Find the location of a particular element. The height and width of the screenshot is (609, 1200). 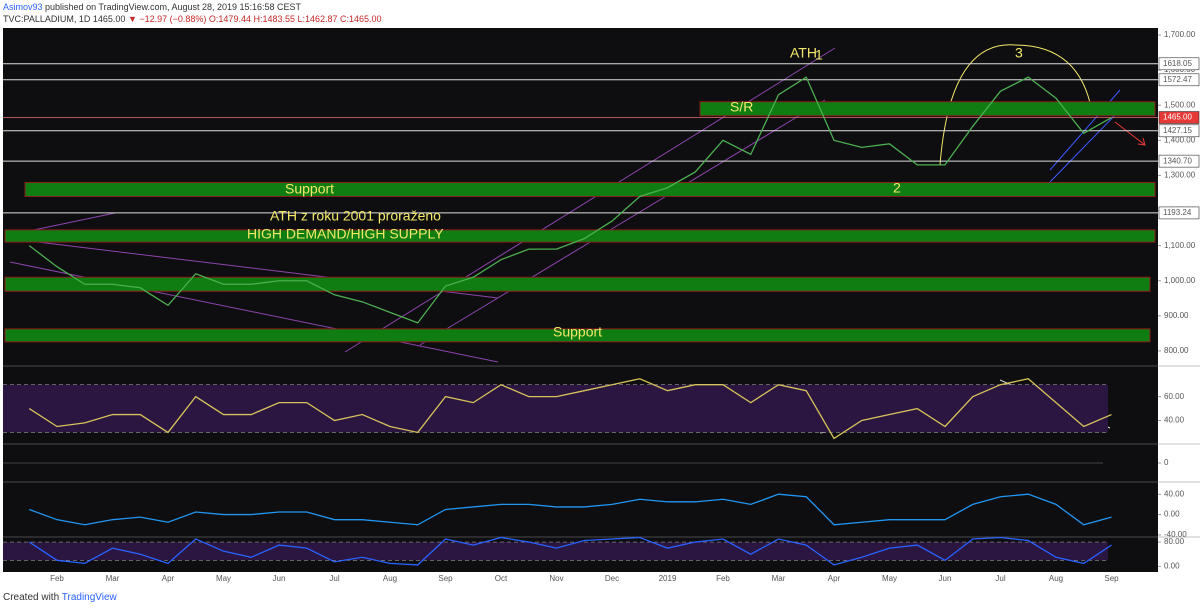

footer: Created with TradingView is located at coordinates (60, 597).